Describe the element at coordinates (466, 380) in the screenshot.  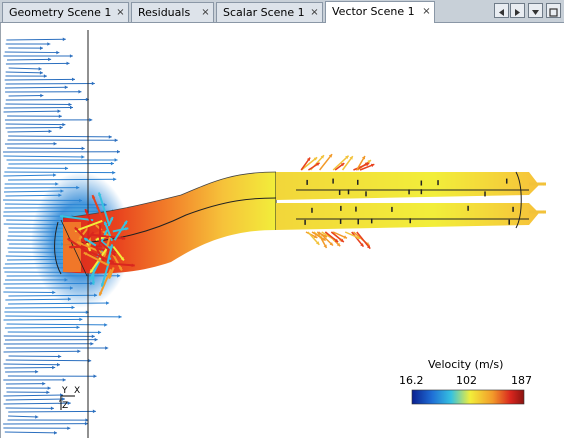
I see `legend-mid-label: 102` at that location.